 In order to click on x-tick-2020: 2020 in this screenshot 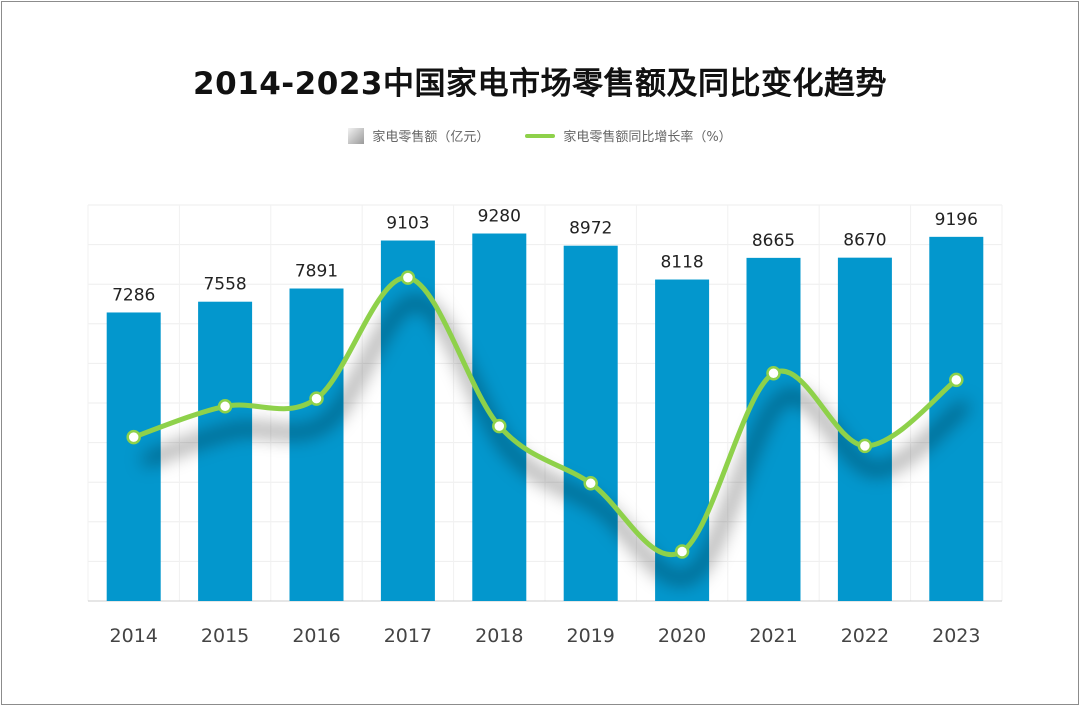, I will do `click(682, 636)`.